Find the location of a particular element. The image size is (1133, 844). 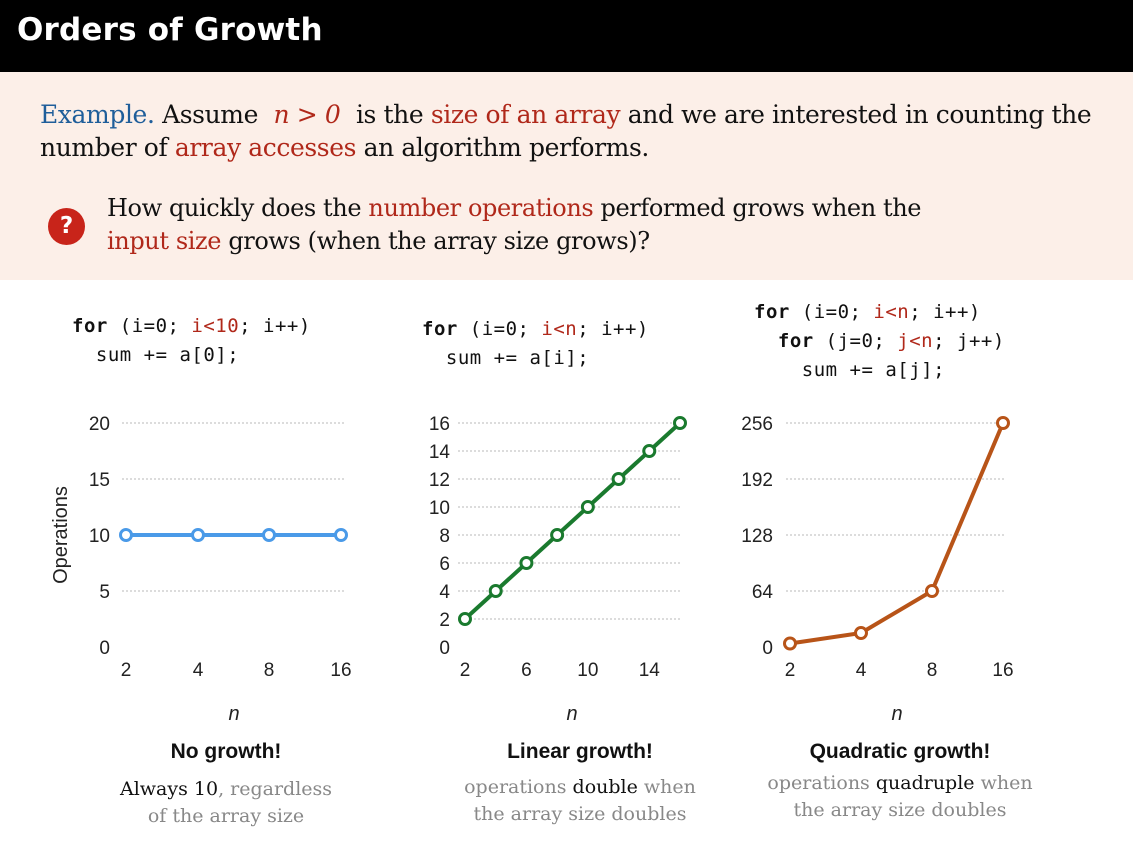

code-line: for (j=0; j<n; j++) is located at coordinates (891, 341).